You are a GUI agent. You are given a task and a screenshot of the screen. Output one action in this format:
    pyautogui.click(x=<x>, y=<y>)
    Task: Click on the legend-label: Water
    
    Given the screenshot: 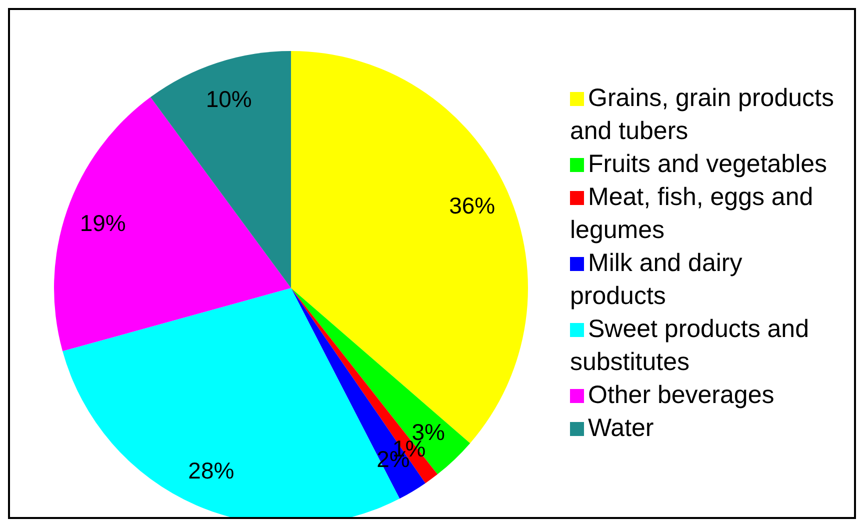 What is the action you would take?
    pyautogui.click(x=621, y=428)
    